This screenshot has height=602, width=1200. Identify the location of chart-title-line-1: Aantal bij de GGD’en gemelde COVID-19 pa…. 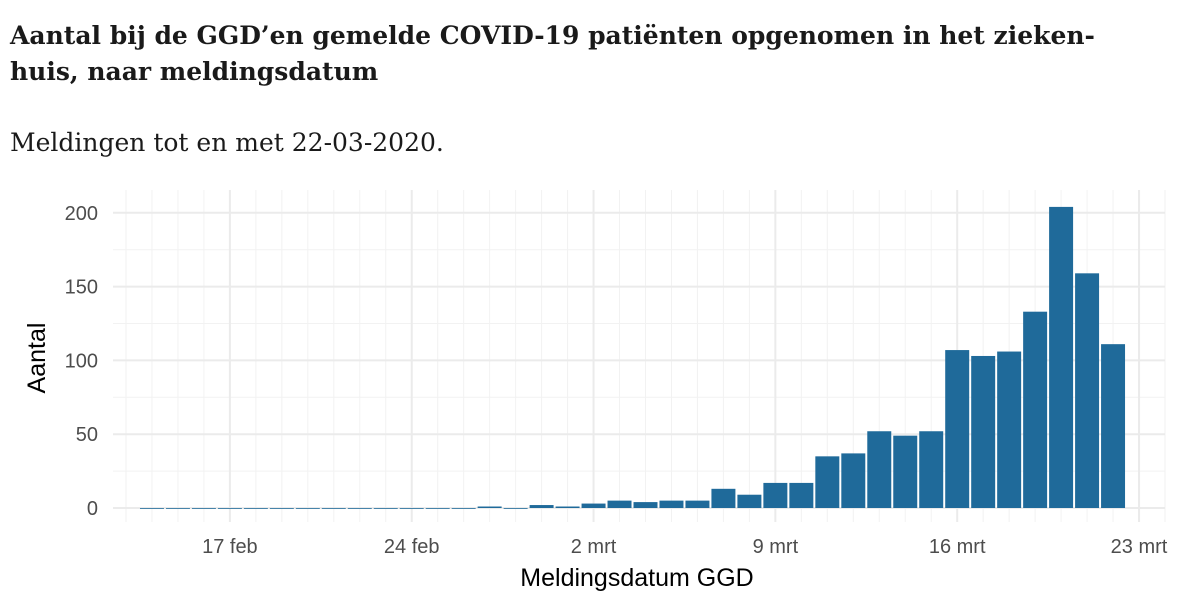
(552, 35).